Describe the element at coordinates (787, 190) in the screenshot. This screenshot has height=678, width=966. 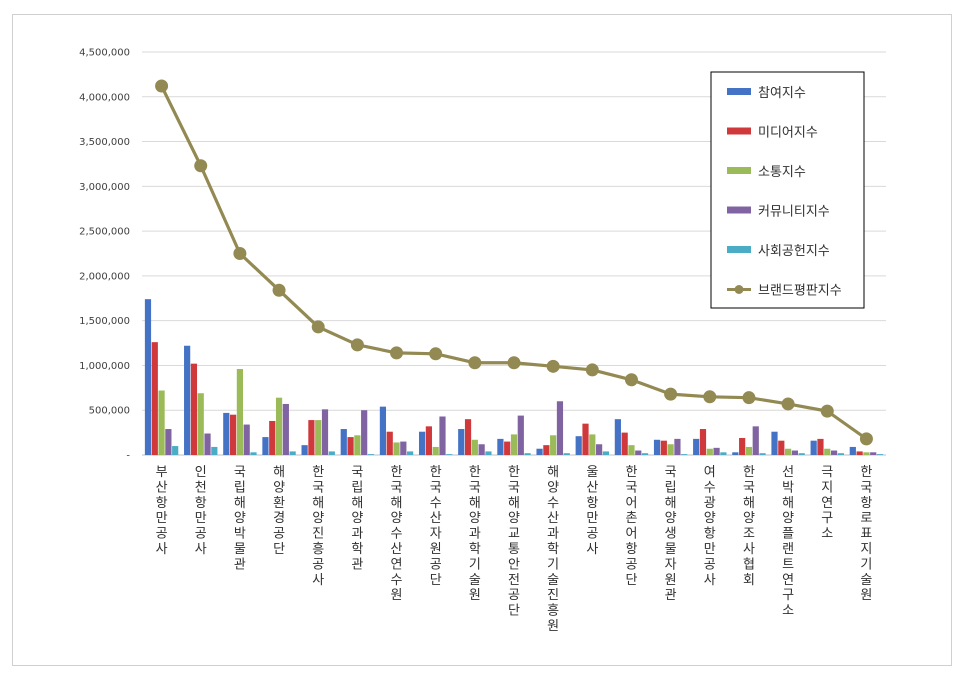
I see `legend-box` at that location.